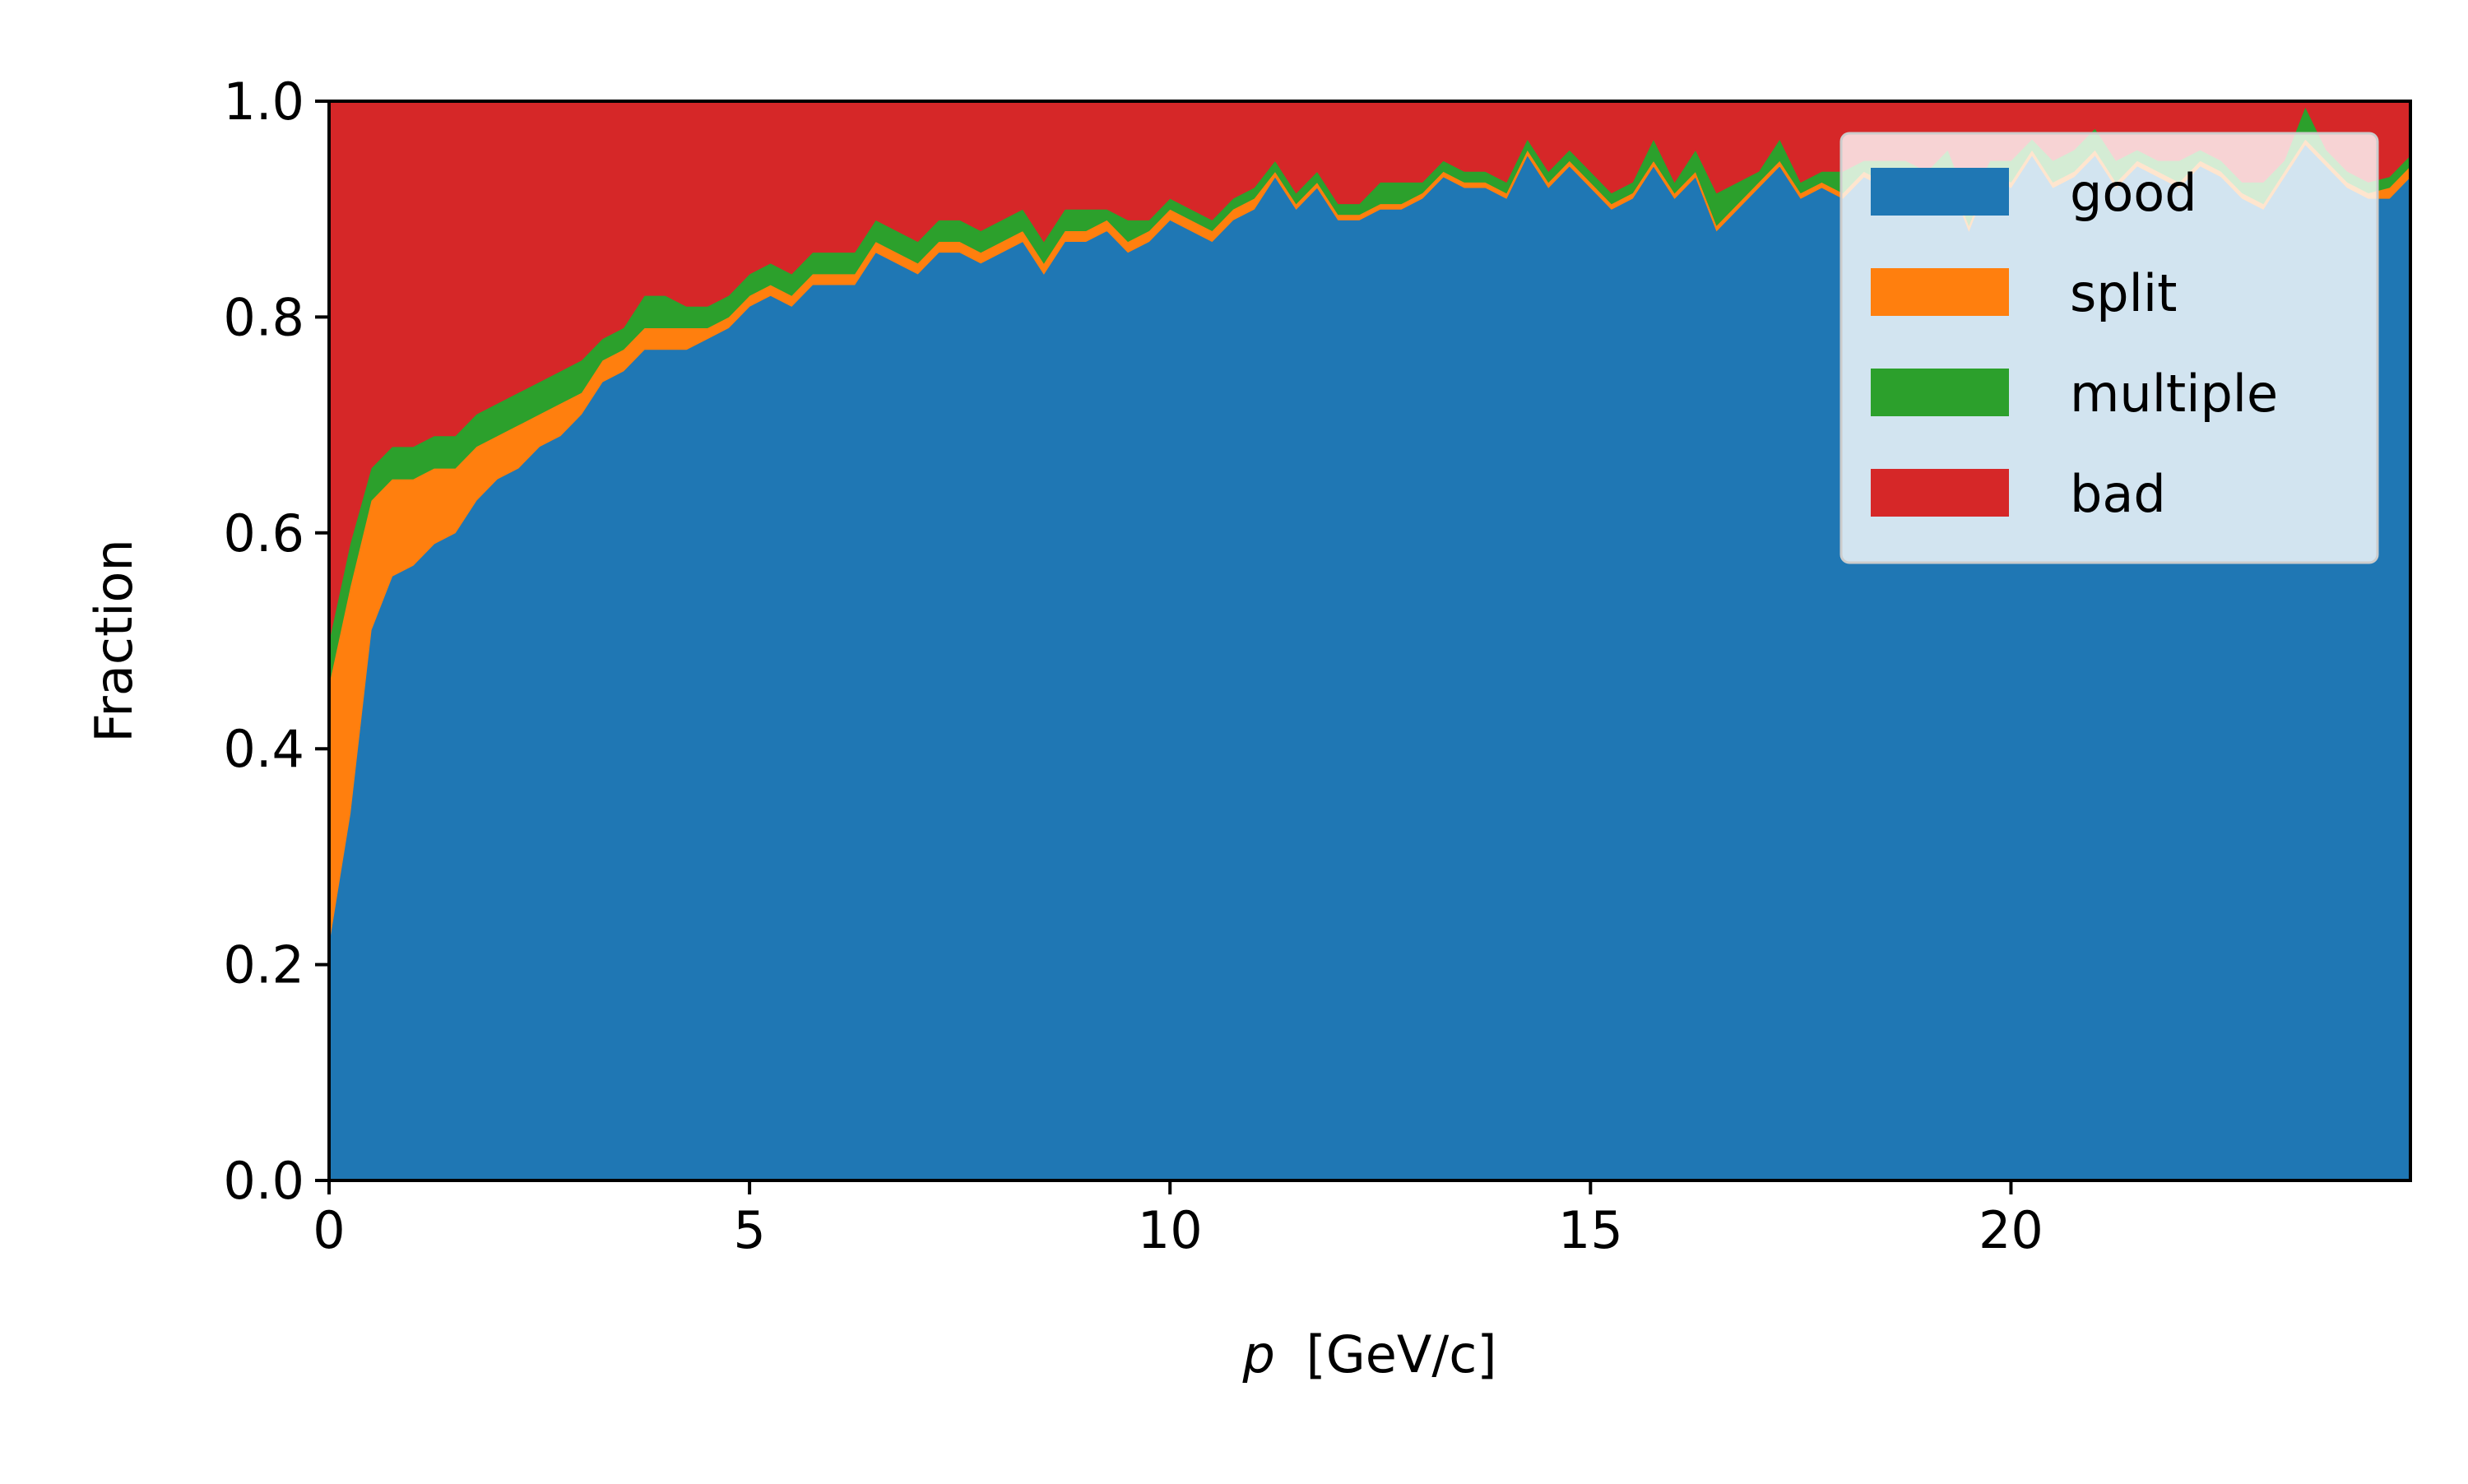 Image resolution: width=2468 pixels, height=1484 pixels. What do you see at coordinates (2011, 1230) in the screenshot?
I see `x-tick-label: 20` at bounding box center [2011, 1230].